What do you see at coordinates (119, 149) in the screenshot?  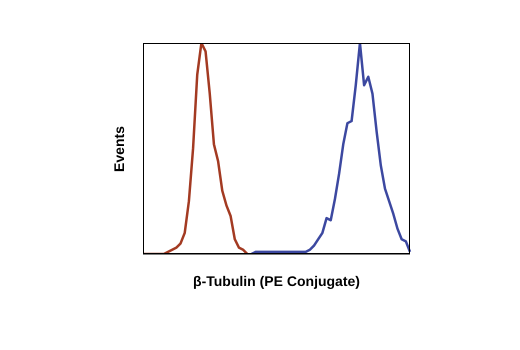 I see `y-axis-title: Events` at bounding box center [119, 149].